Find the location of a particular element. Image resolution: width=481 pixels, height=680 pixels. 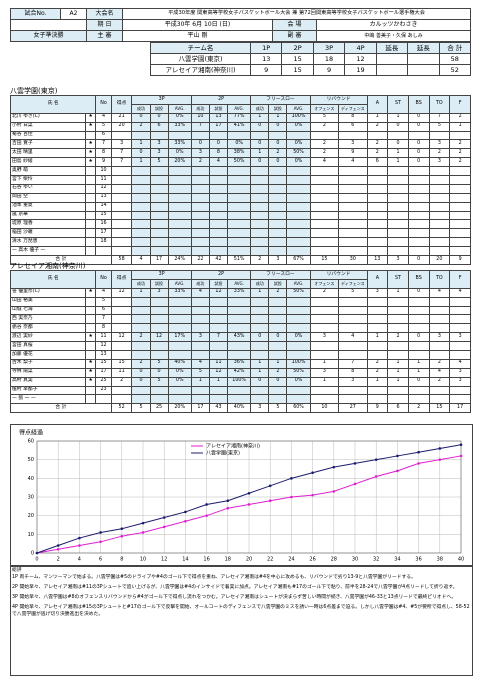

row: — 張 一 — is located at coordinates (240, 399).